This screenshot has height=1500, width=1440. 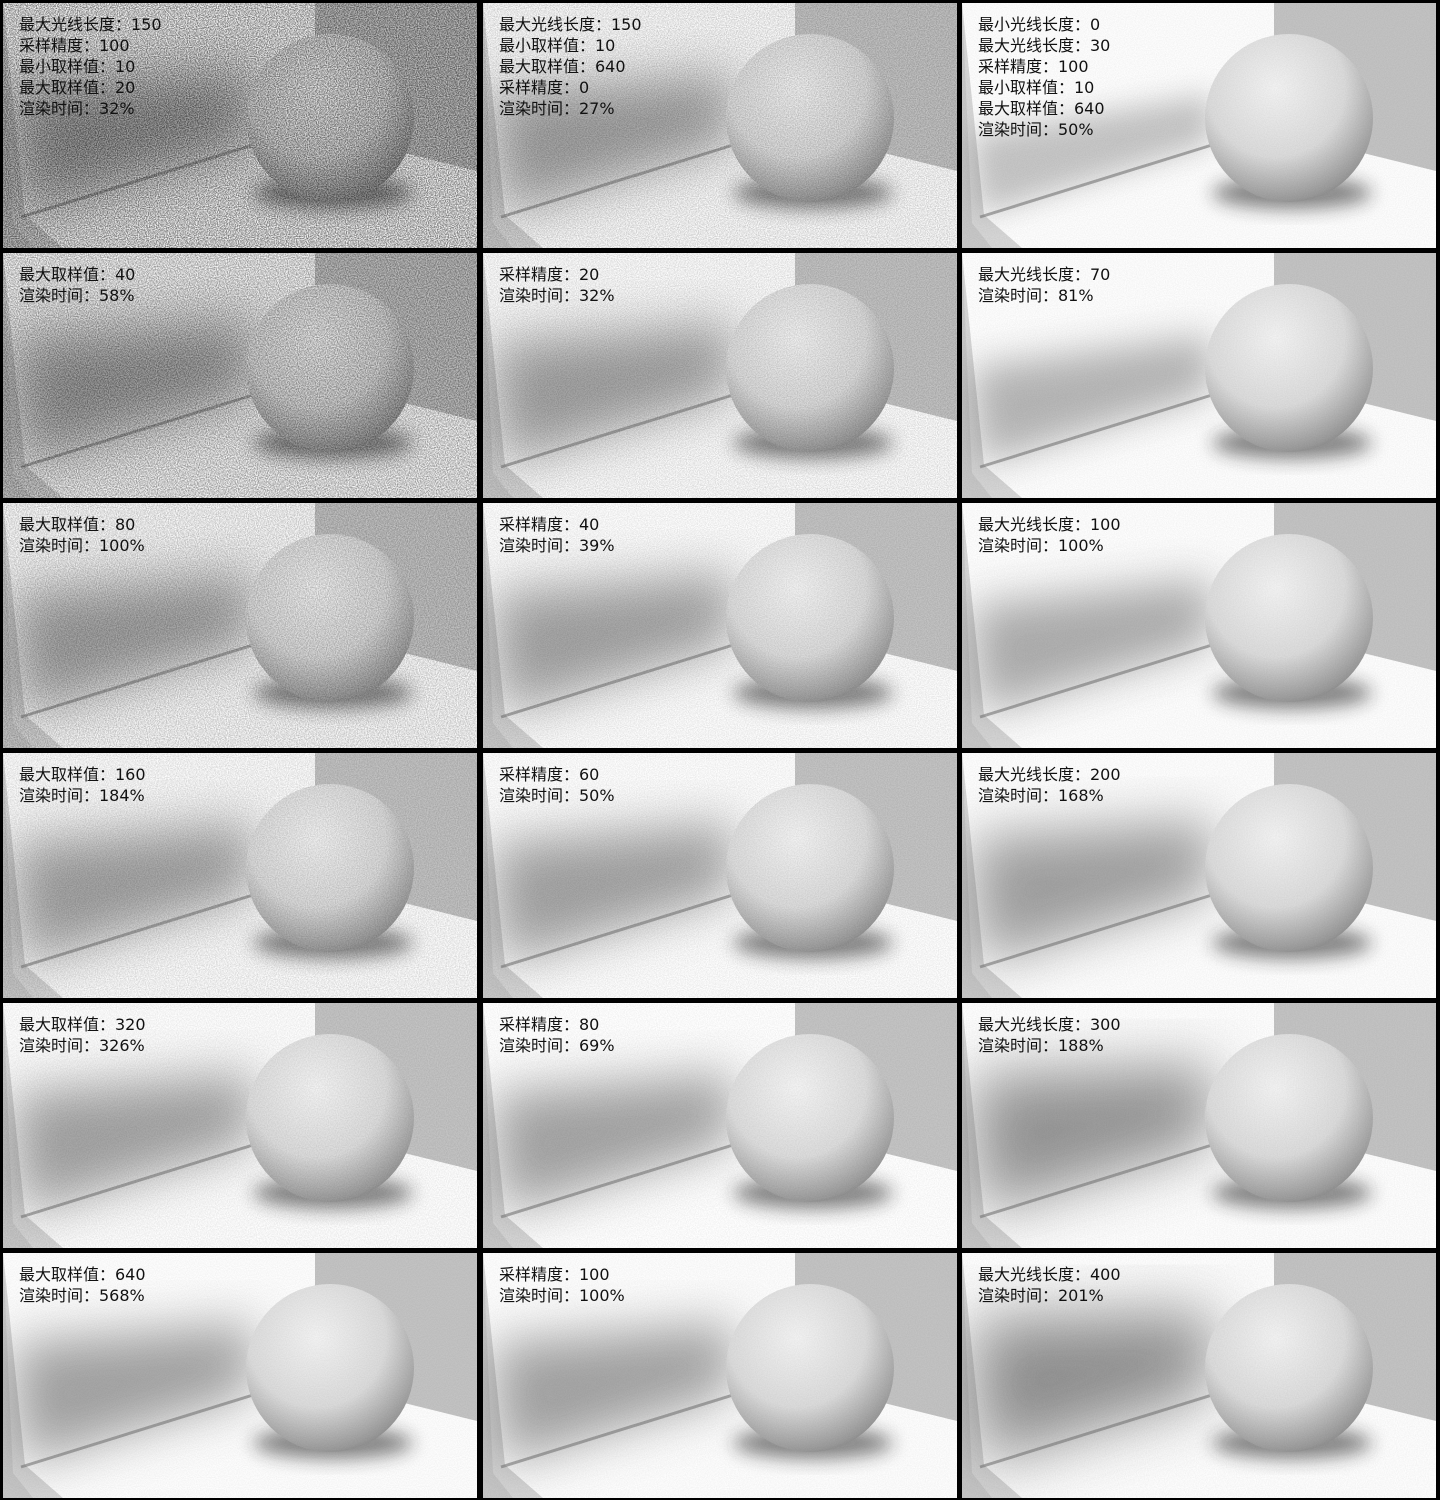 I want to click on parameter-label: 渲染时间：168%, so click(x=1041, y=795).